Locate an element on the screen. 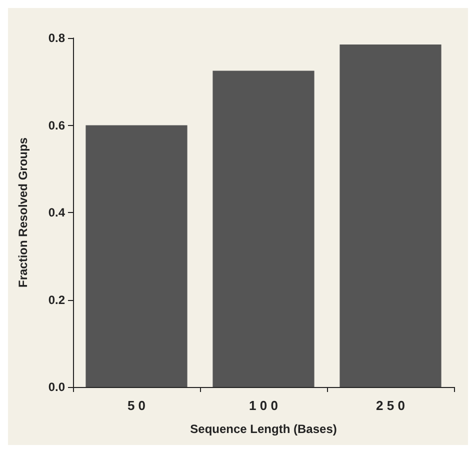 This screenshot has width=476, height=453. y-axis-title: Fraction Resolved Groups is located at coordinates (23, 212).